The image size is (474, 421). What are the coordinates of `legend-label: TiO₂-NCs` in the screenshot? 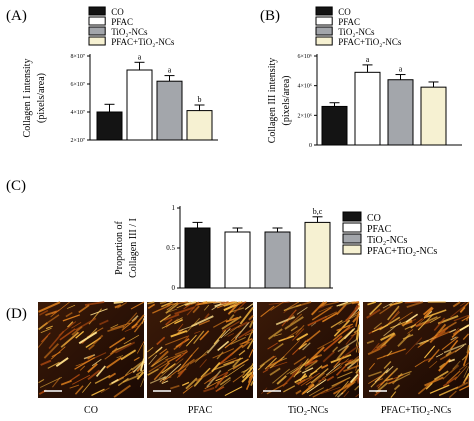 It's located at (129, 32).